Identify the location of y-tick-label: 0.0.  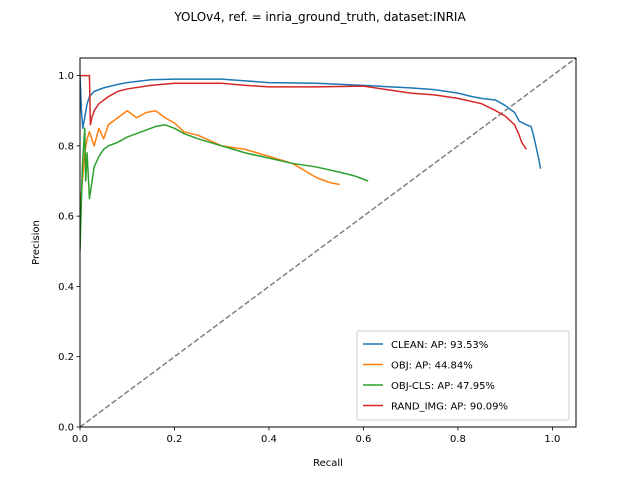
(66, 428).